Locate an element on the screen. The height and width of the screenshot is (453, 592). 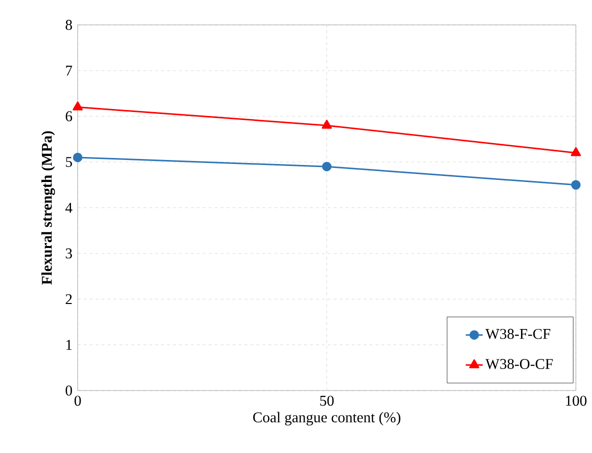
legend-label: W38-F-CF is located at coordinates (517, 333).